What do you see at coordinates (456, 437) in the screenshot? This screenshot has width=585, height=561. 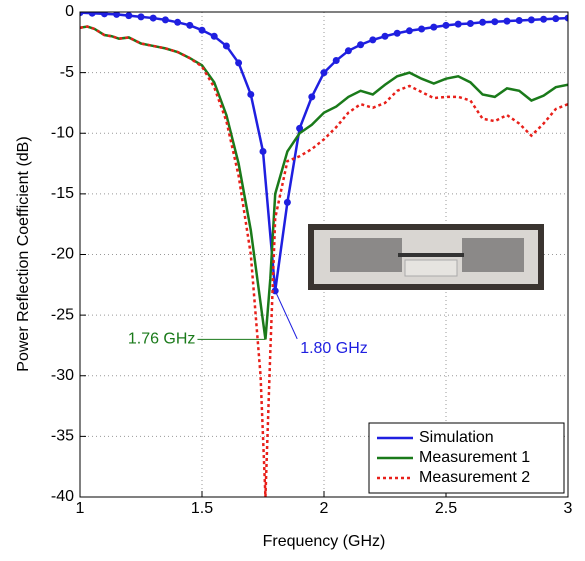 I see `legend-label: Simulation` at bounding box center [456, 437].